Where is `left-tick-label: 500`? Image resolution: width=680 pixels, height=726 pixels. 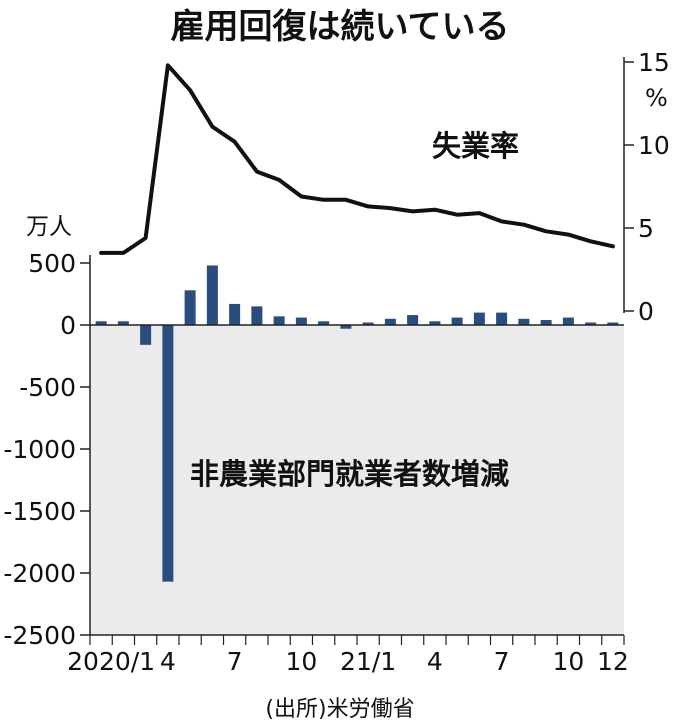
left-tick-label: 500 is located at coordinates (52, 263).